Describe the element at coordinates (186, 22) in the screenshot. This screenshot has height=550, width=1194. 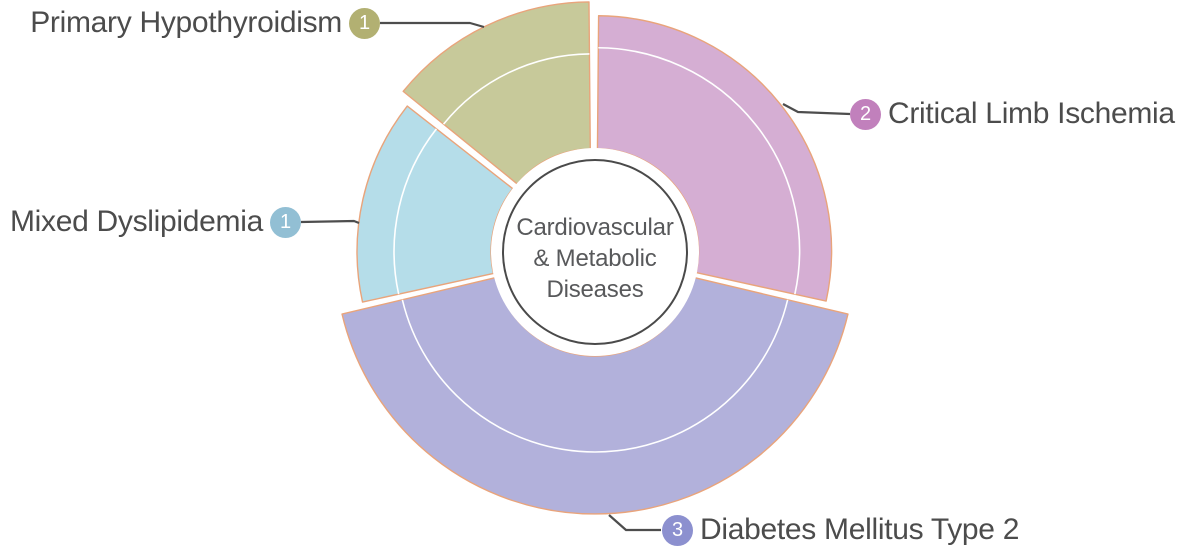
I see `segment-label-primary-hypothyroidism: Primary Hypothyroidism` at that location.